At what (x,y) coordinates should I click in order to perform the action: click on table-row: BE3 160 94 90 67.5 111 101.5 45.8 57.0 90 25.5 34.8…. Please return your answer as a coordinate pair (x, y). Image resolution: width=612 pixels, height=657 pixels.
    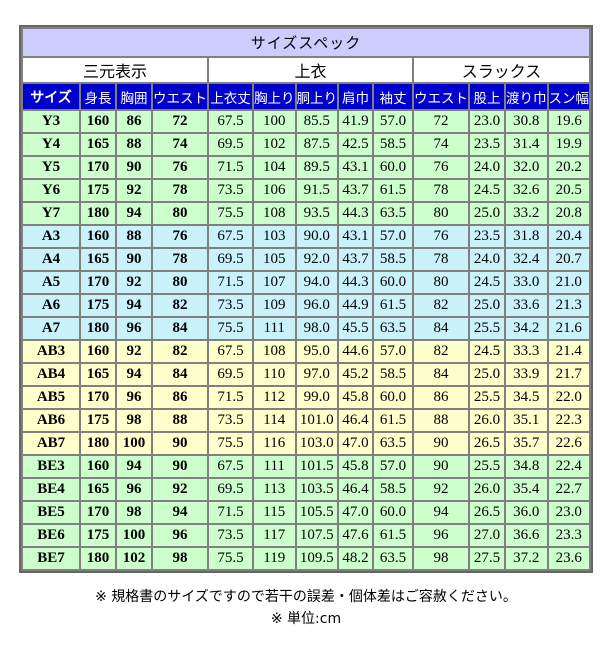
    Looking at the image, I should click on (306, 466).